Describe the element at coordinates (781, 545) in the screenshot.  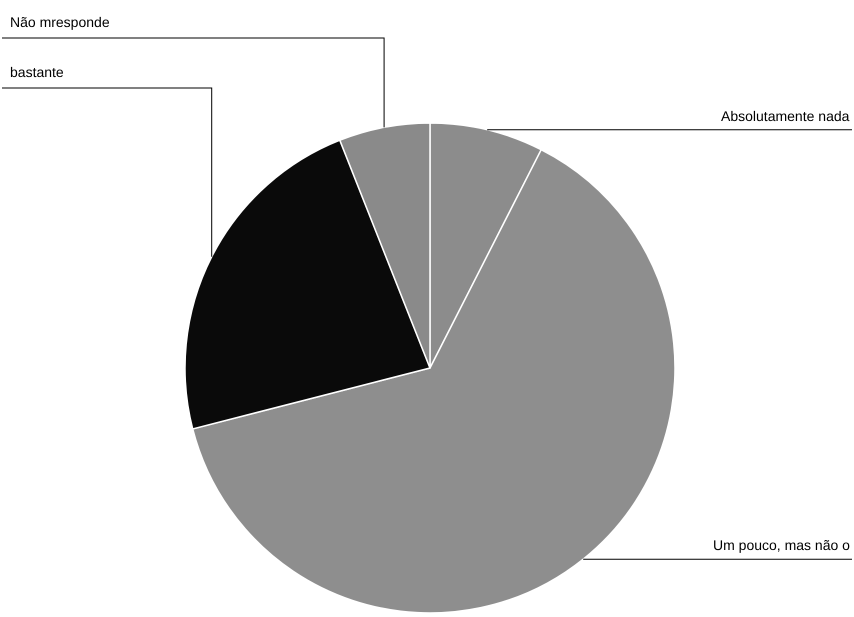
I see `slice-label: Um pouco, mas não o` at that location.